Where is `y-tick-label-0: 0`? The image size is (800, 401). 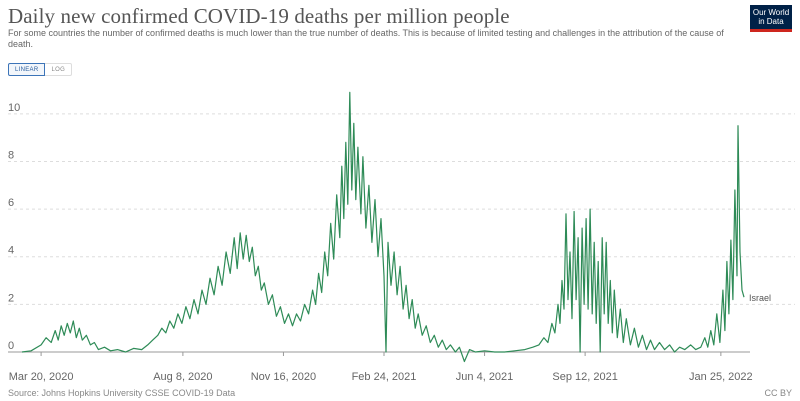
y-tick-label-0: 0 is located at coordinates (11, 346).